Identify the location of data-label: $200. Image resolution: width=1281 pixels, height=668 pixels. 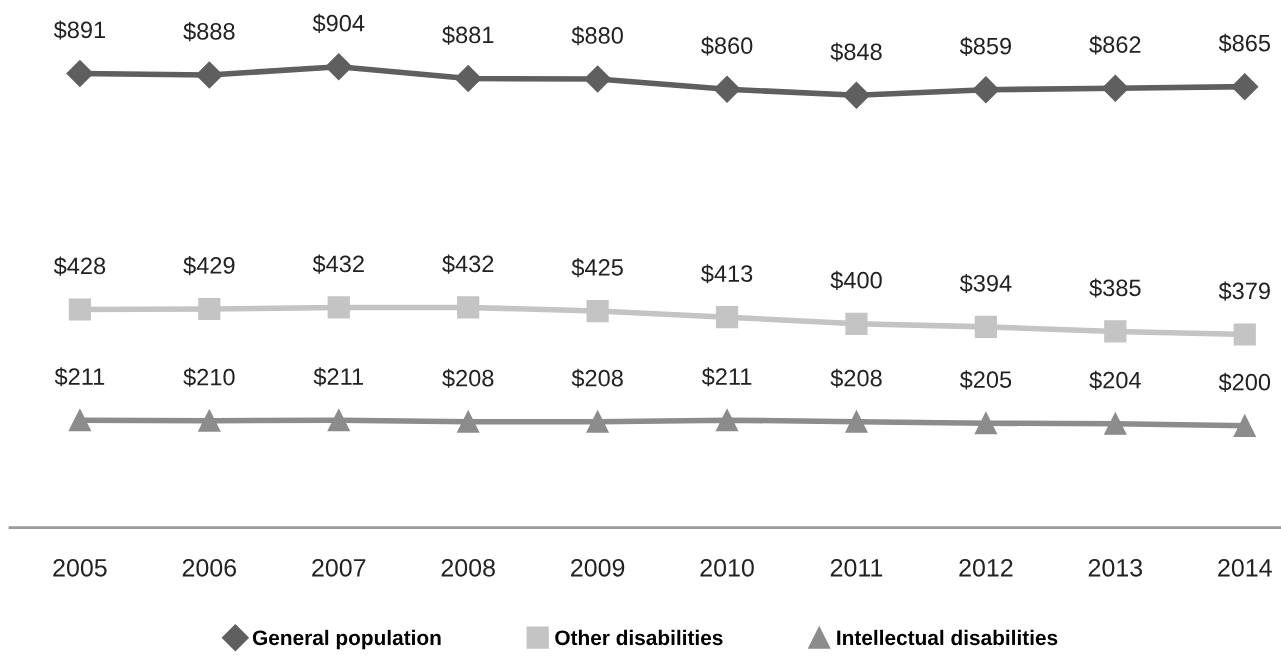
(1244, 382).